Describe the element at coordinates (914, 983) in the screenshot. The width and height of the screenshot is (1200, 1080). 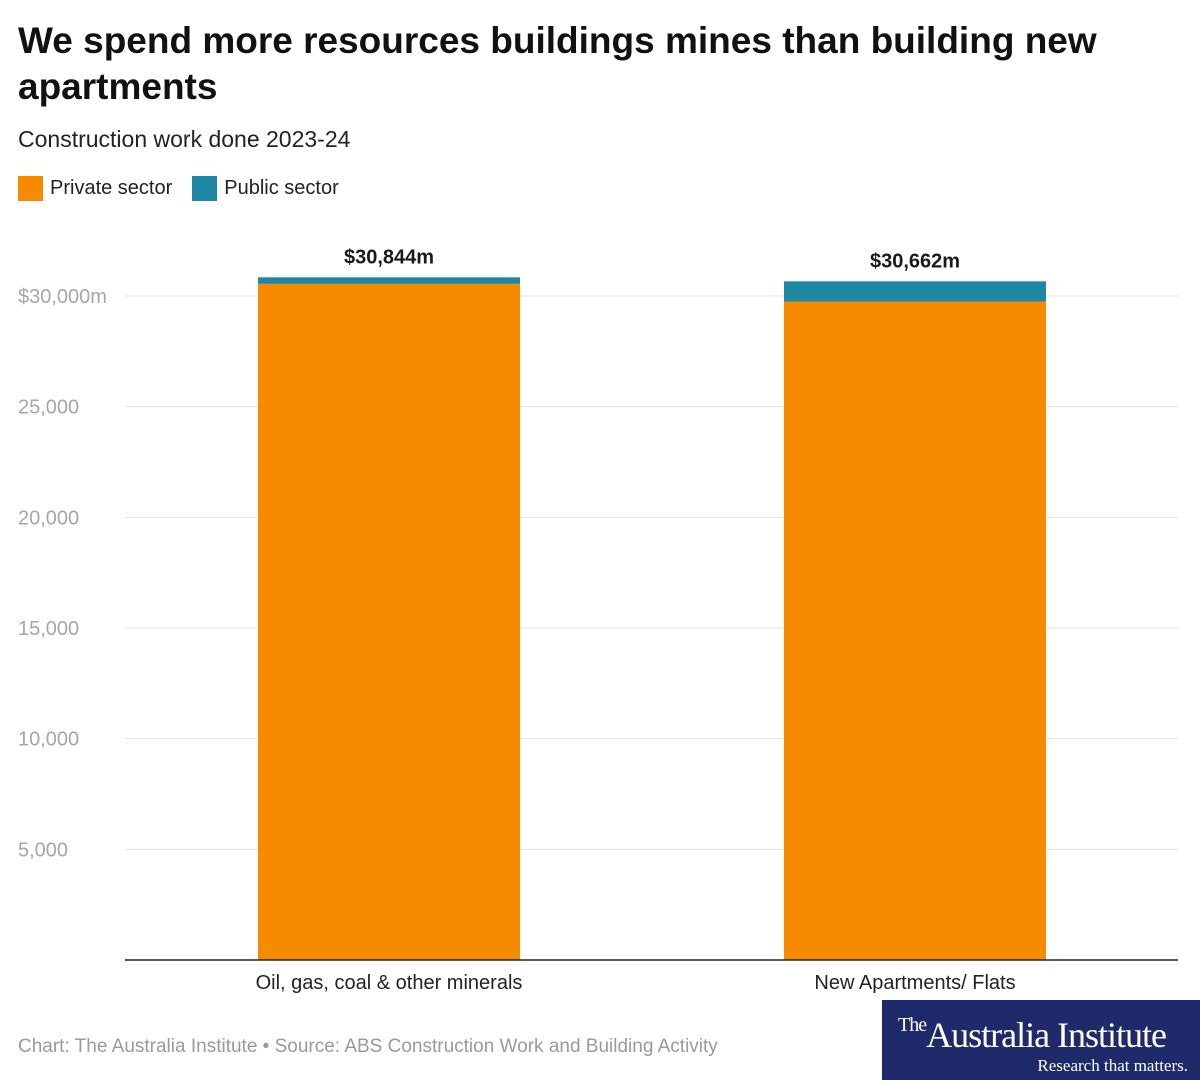
I see `x-tick-label: New Apartments/ Flats` at that location.